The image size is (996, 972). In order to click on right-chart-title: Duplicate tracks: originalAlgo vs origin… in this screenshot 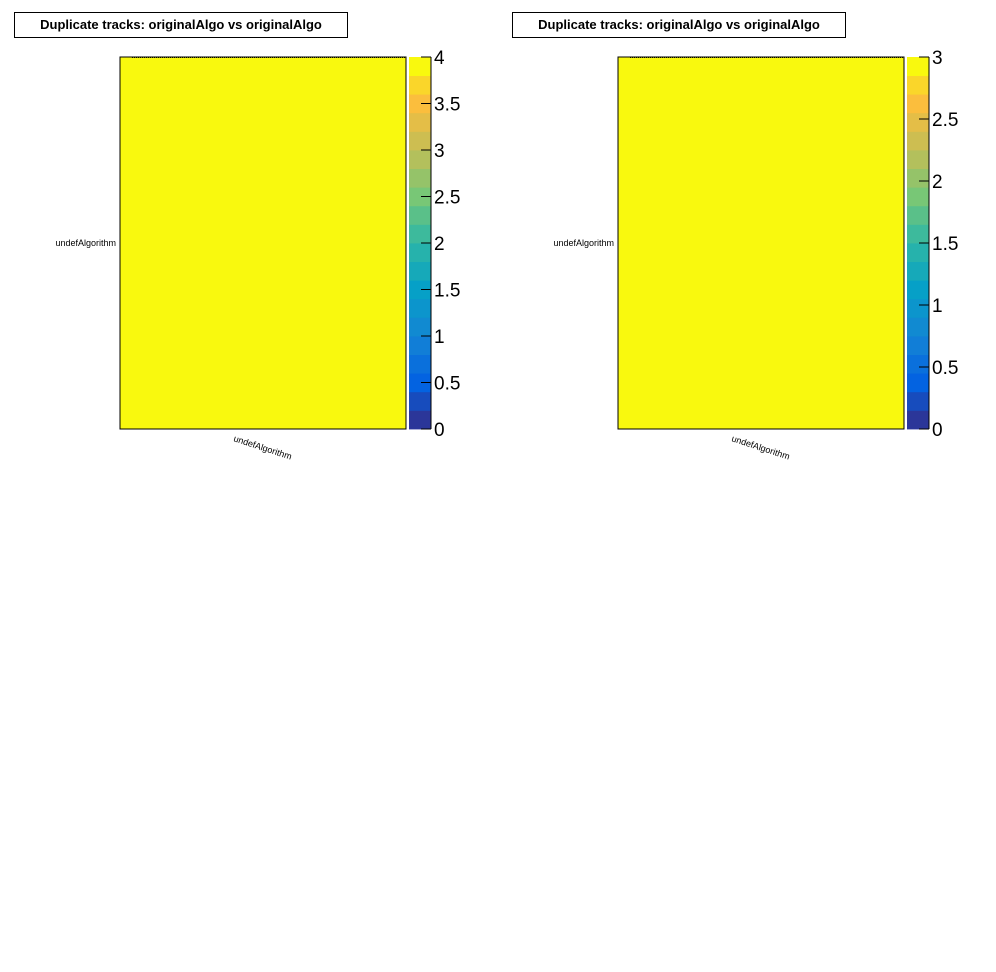, I will do `click(679, 25)`.